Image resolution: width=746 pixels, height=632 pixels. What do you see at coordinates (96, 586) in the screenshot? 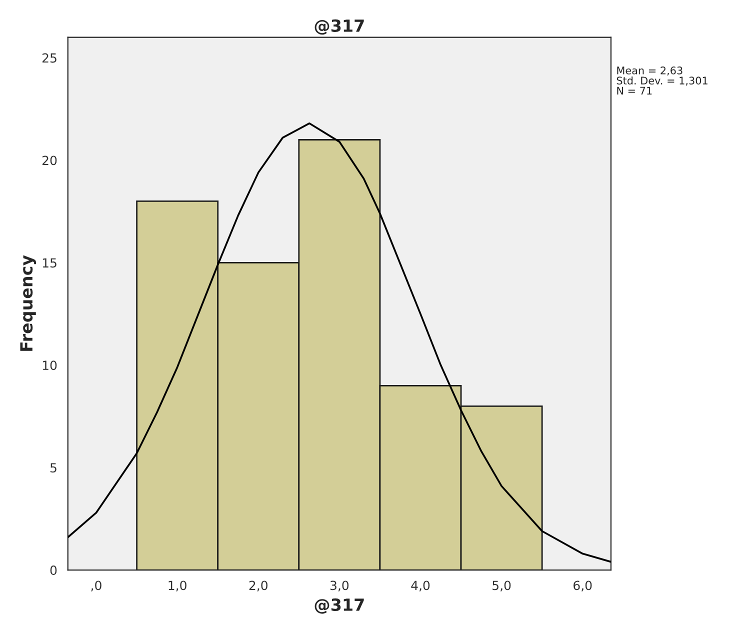
I see `x-tick-label: ,0` at bounding box center [96, 586].